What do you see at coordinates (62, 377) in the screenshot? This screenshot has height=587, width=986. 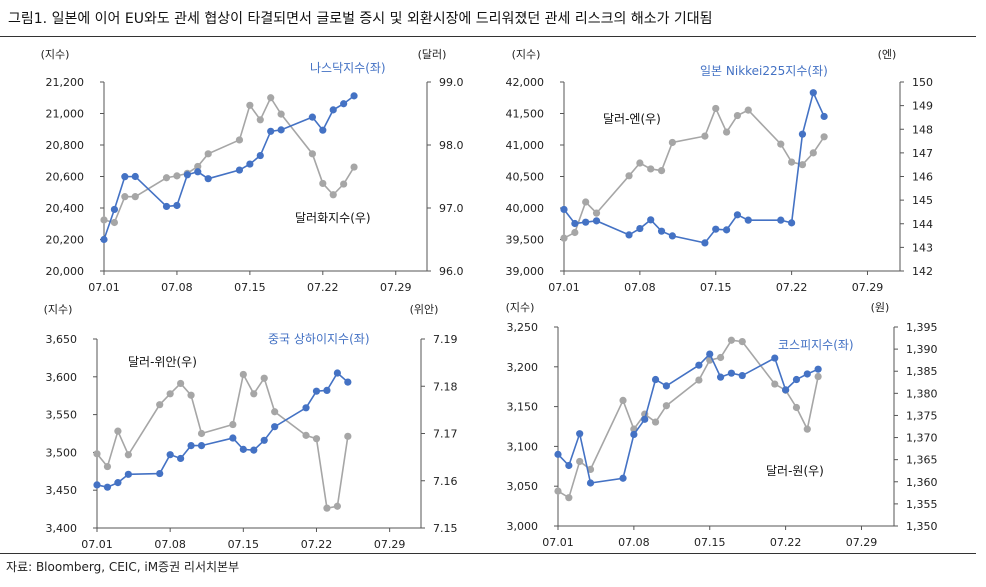 I see `left-tick-label: 3,600` at bounding box center [62, 377].